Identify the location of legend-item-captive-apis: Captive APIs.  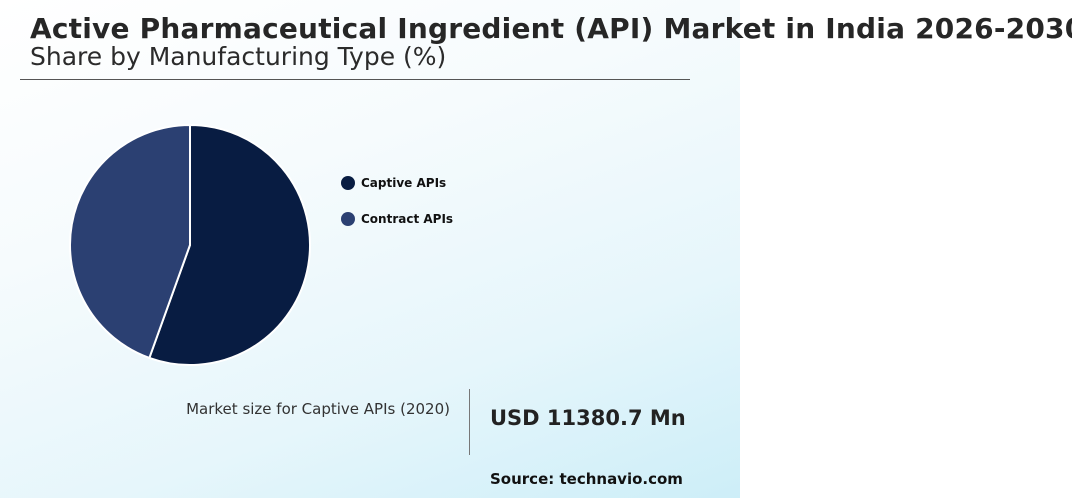
(397, 183).